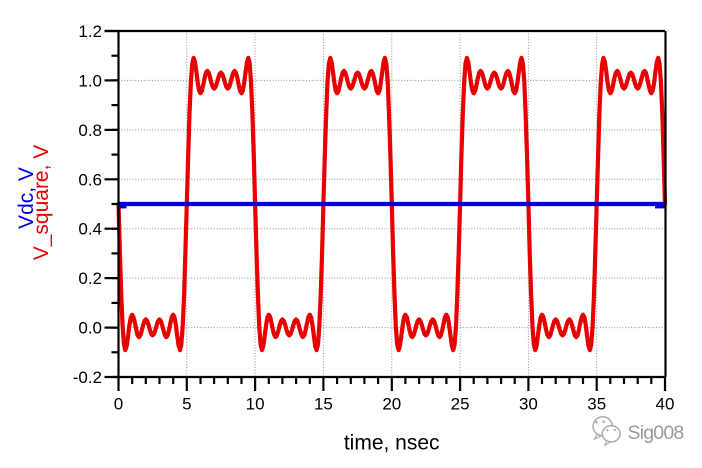 The width and height of the screenshot is (702, 468). What do you see at coordinates (90, 31) in the screenshot?
I see `svg-text: 1.2` at bounding box center [90, 31].